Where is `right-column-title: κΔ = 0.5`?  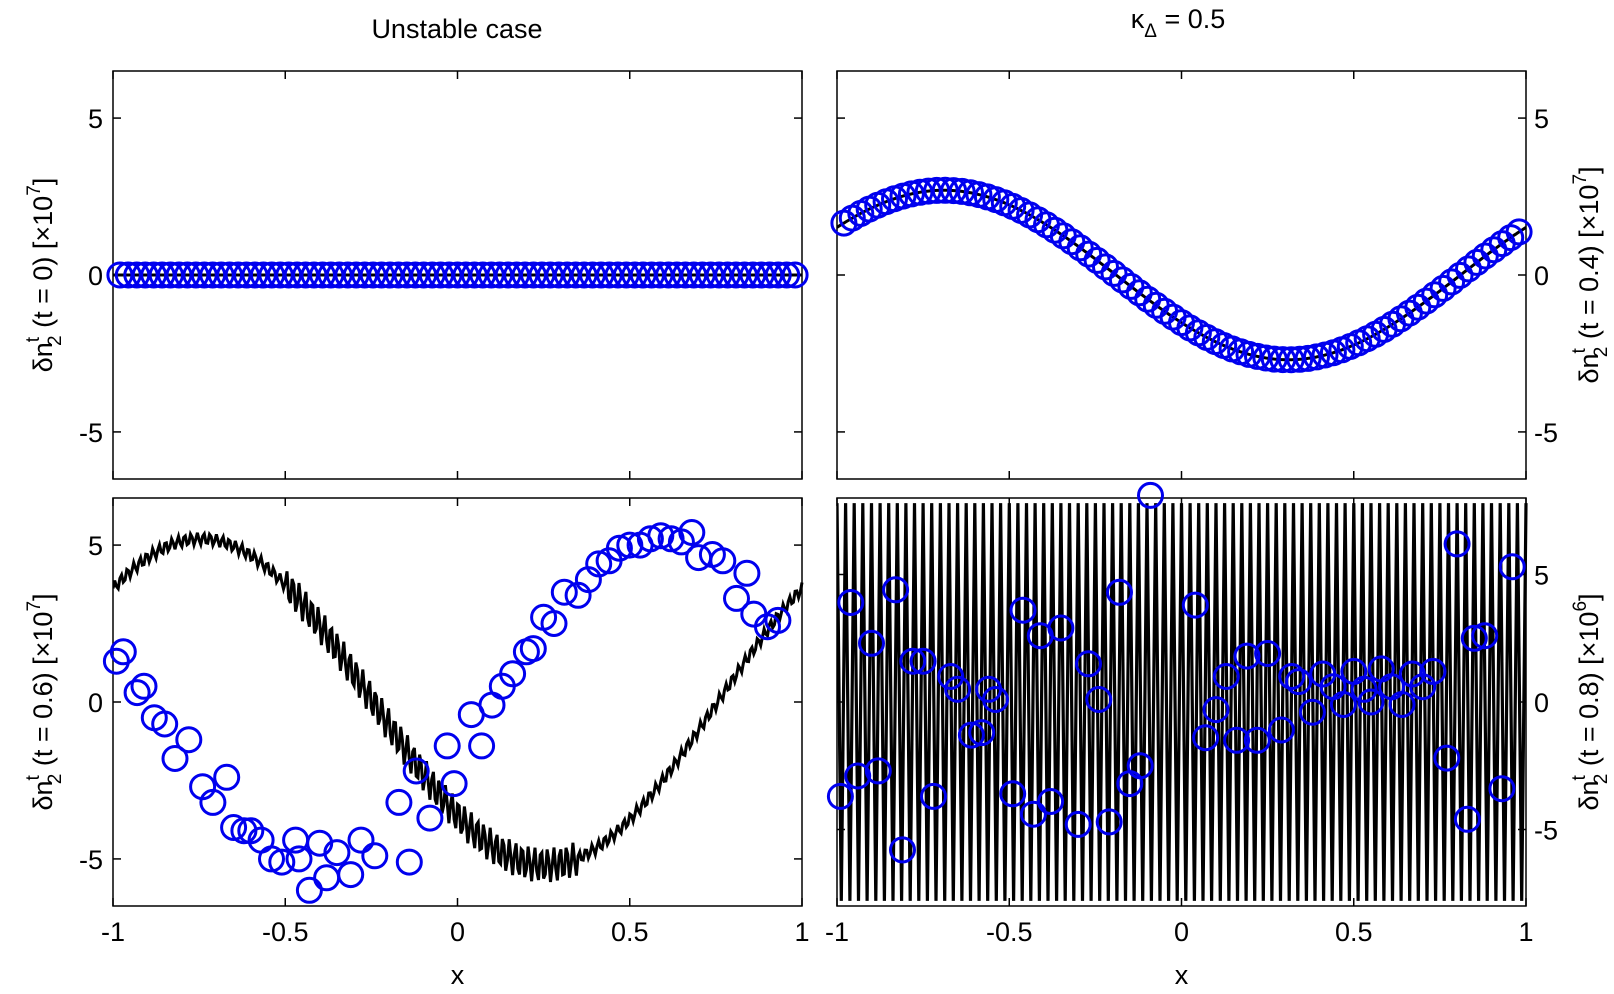 right-column-title: κΔ = 0.5 is located at coordinates (1178, 23).